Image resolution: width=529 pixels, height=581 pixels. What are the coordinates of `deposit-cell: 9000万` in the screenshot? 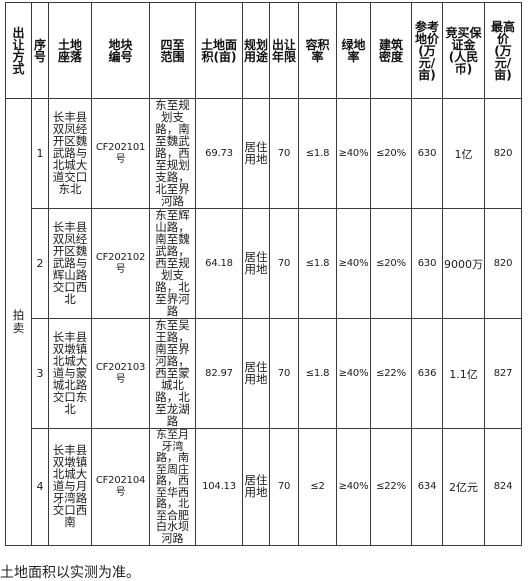 It's located at (463, 263).